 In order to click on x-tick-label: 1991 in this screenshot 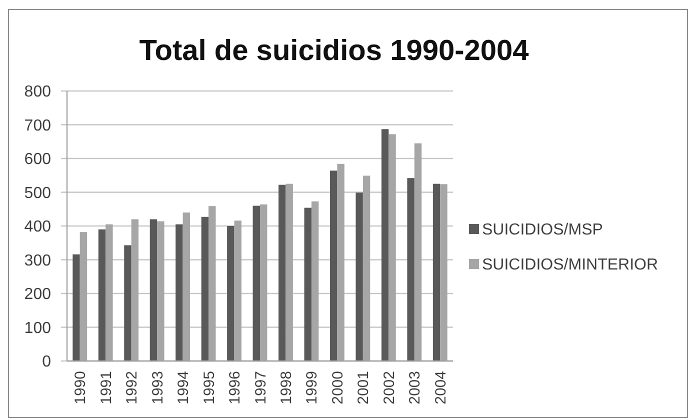, I will do `click(106, 387)`.